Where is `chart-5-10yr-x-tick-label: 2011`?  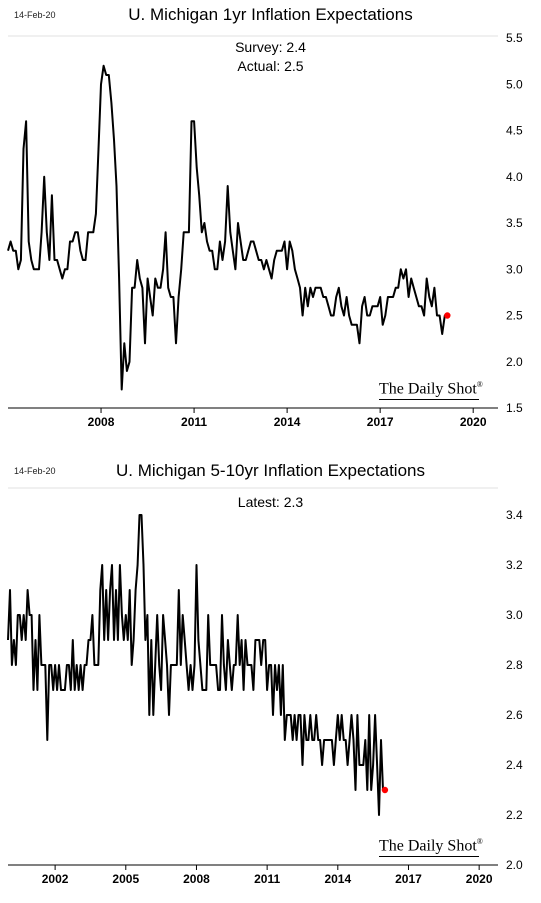 chart-5-10yr-x-tick-label: 2011 is located at coordinates (267, 879).